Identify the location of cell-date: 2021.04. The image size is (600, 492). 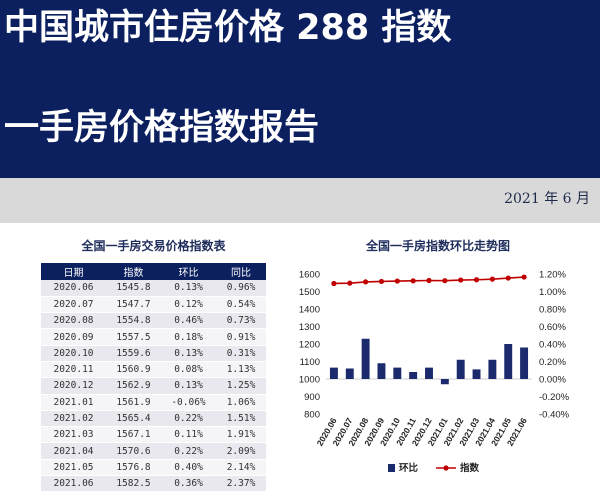
(73, 451).